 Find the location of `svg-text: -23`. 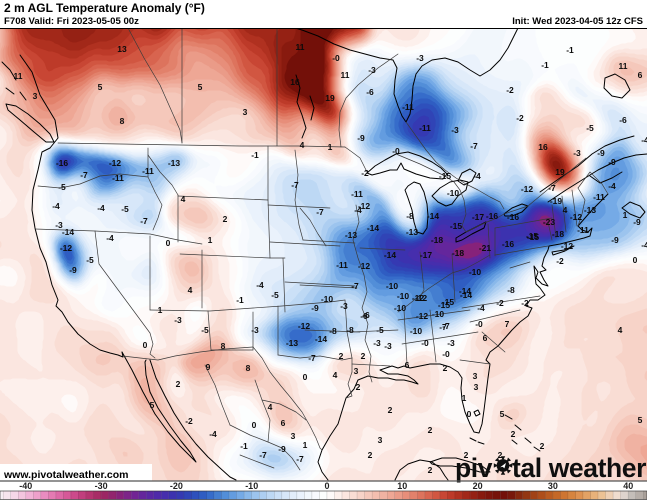

svg-text: -23 is located at coordinates (549, 222).